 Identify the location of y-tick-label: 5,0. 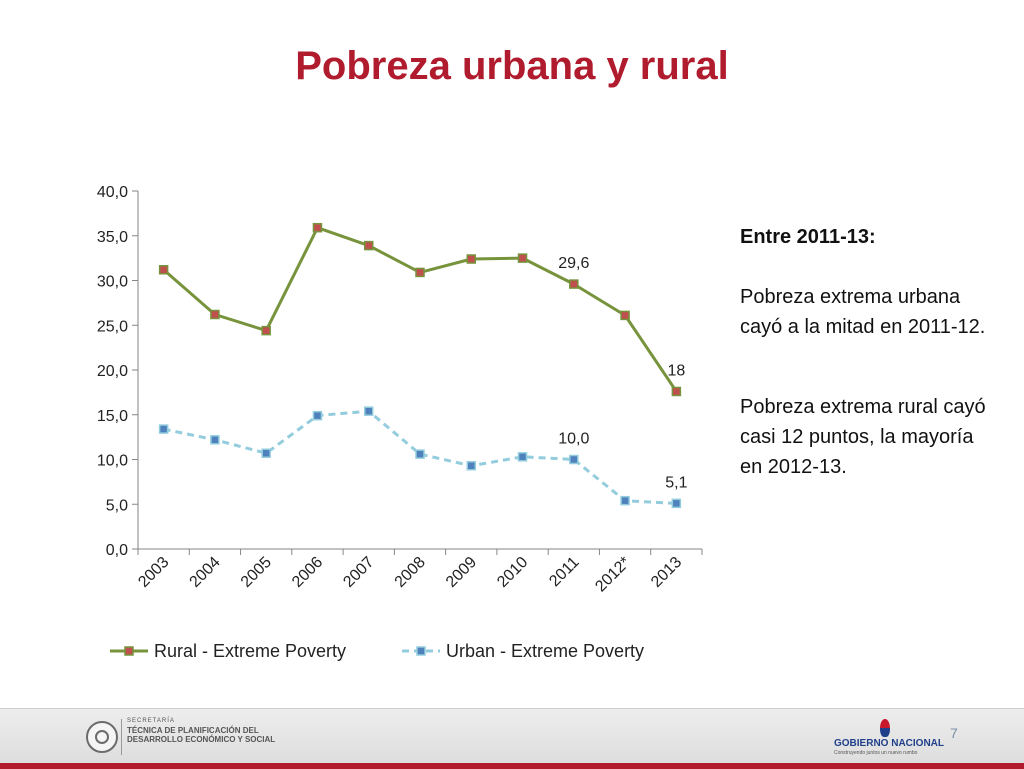
(117, 505).